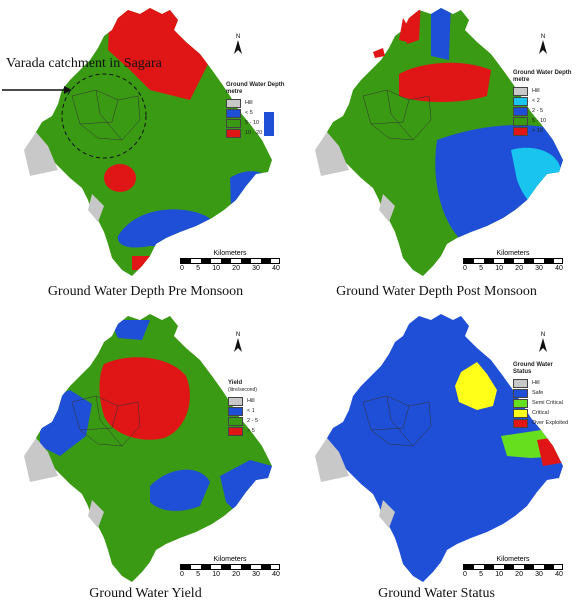 The image size is (583, 613). I want to click on legend-label: < 5, so click(249, 113).